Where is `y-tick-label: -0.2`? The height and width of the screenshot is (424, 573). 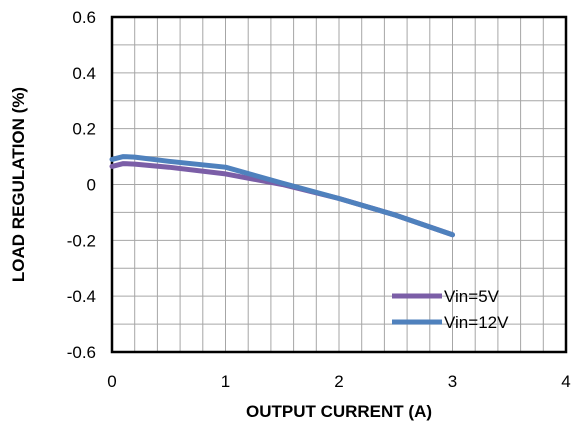 y-tick-label: -0.2 is located at coordinates (81, 240).